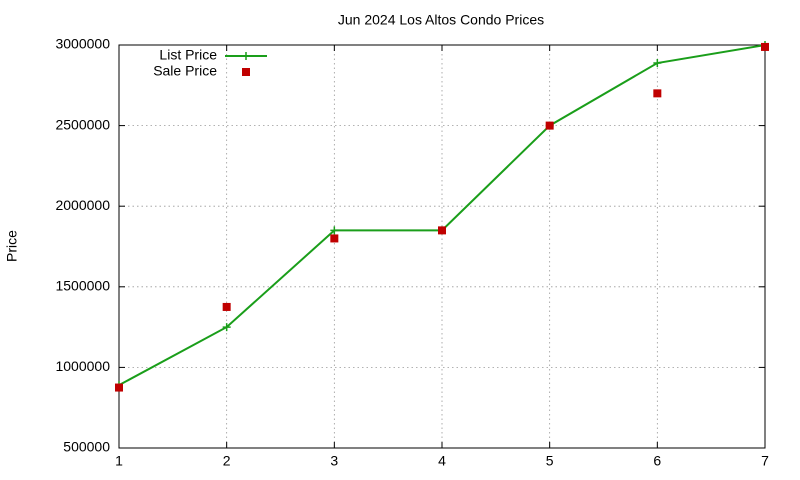  What do you see at coordinates (185, 71) in the screenshot?
I see `legend-label: Sale Price` at bounding box center [185, 71].